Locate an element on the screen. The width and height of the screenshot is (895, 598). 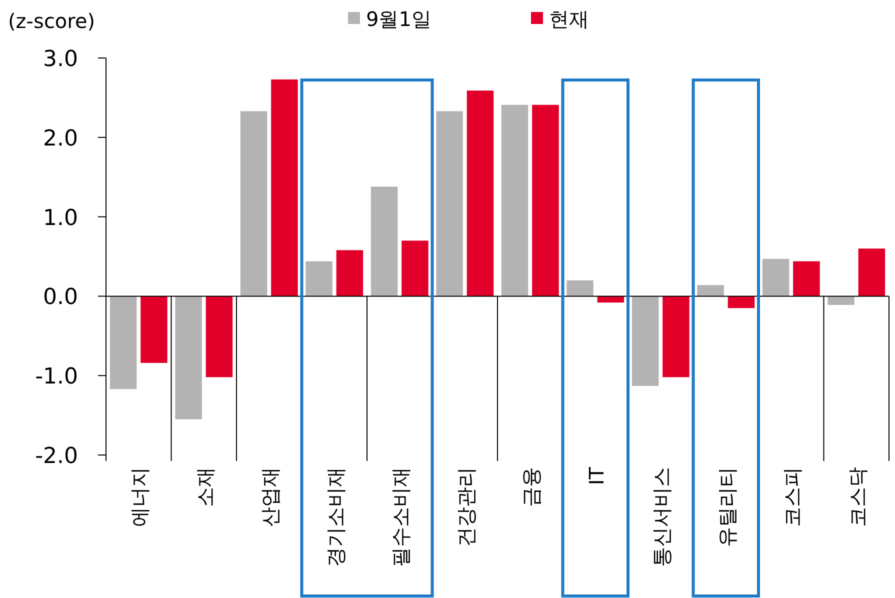
y-tick-label: 2.0 is located at coordinates (60, 139).